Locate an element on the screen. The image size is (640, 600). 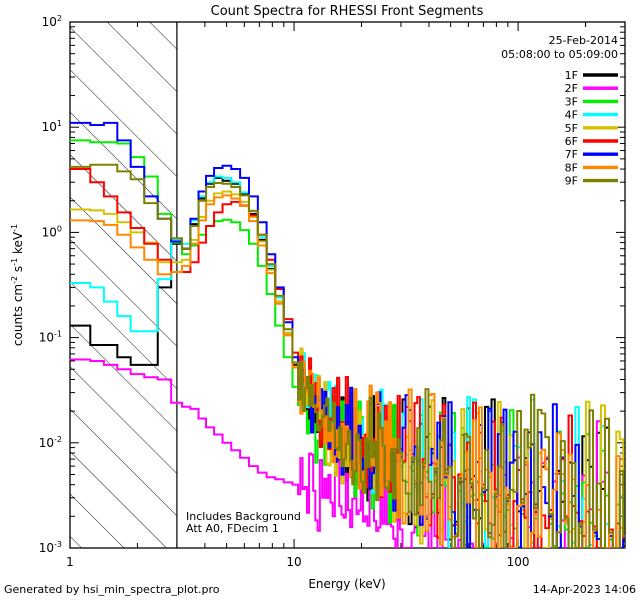
legend-label-8f: 8F is located at coordinates (571, 167).